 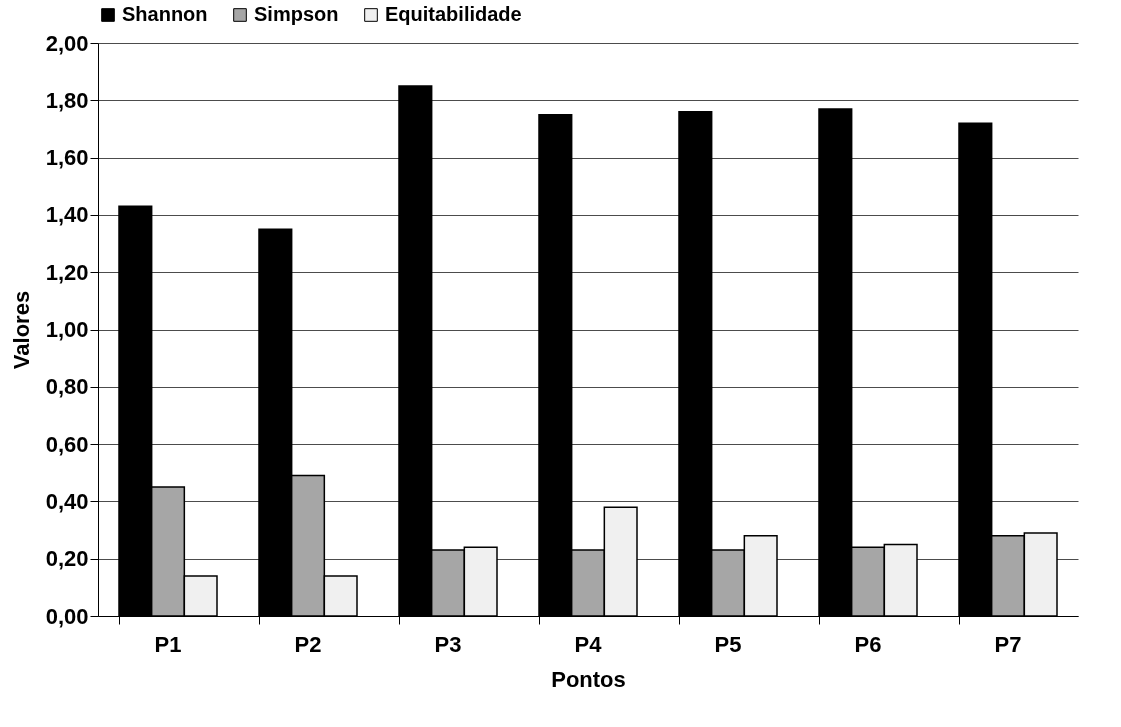 I want to click on y-tick-label: 0,20, so click(x=67, y=559).